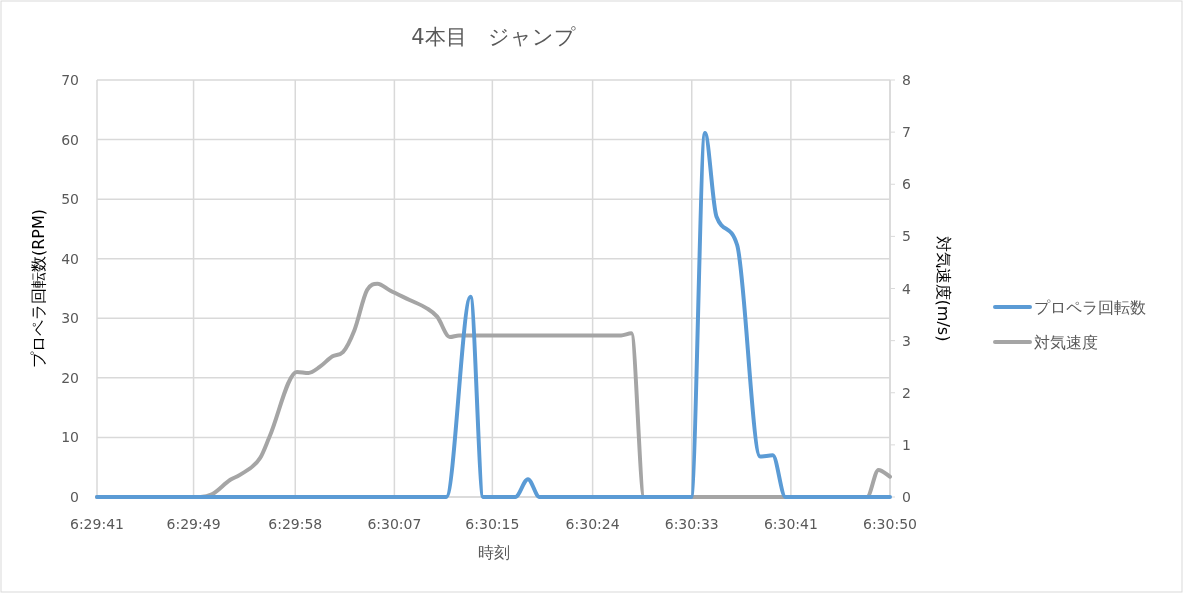 Image resolution: width=1183 pixels, height=593 pixels. Describe the element at coordinates (691, 524) in the screenshot. I see `x-tick-label: 6:30:33` at that location.